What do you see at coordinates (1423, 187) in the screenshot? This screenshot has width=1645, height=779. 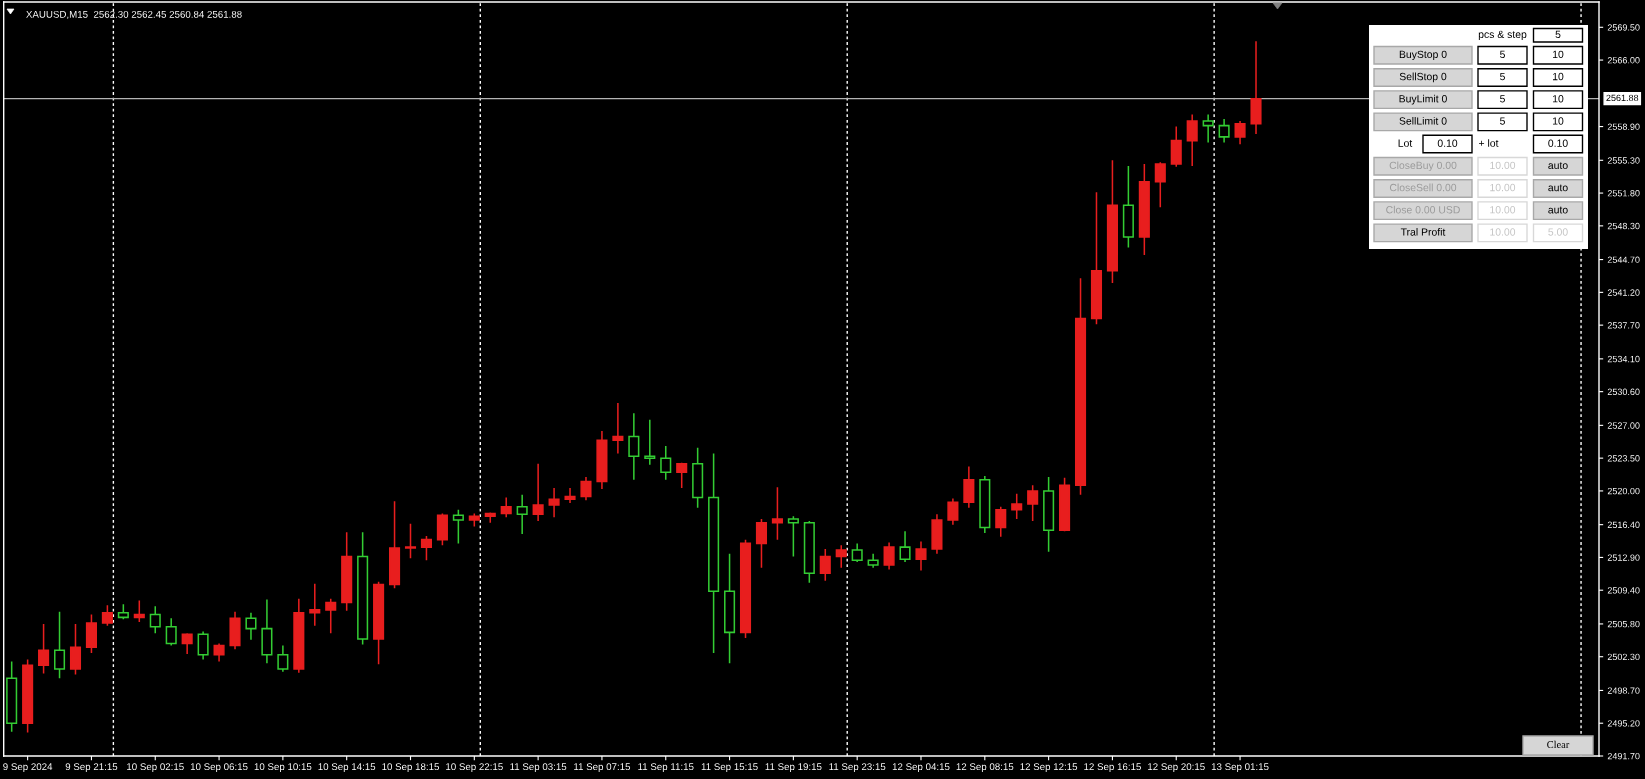 I see `annotation: CloseSell 0.00` at bounding box center [1423, 187].